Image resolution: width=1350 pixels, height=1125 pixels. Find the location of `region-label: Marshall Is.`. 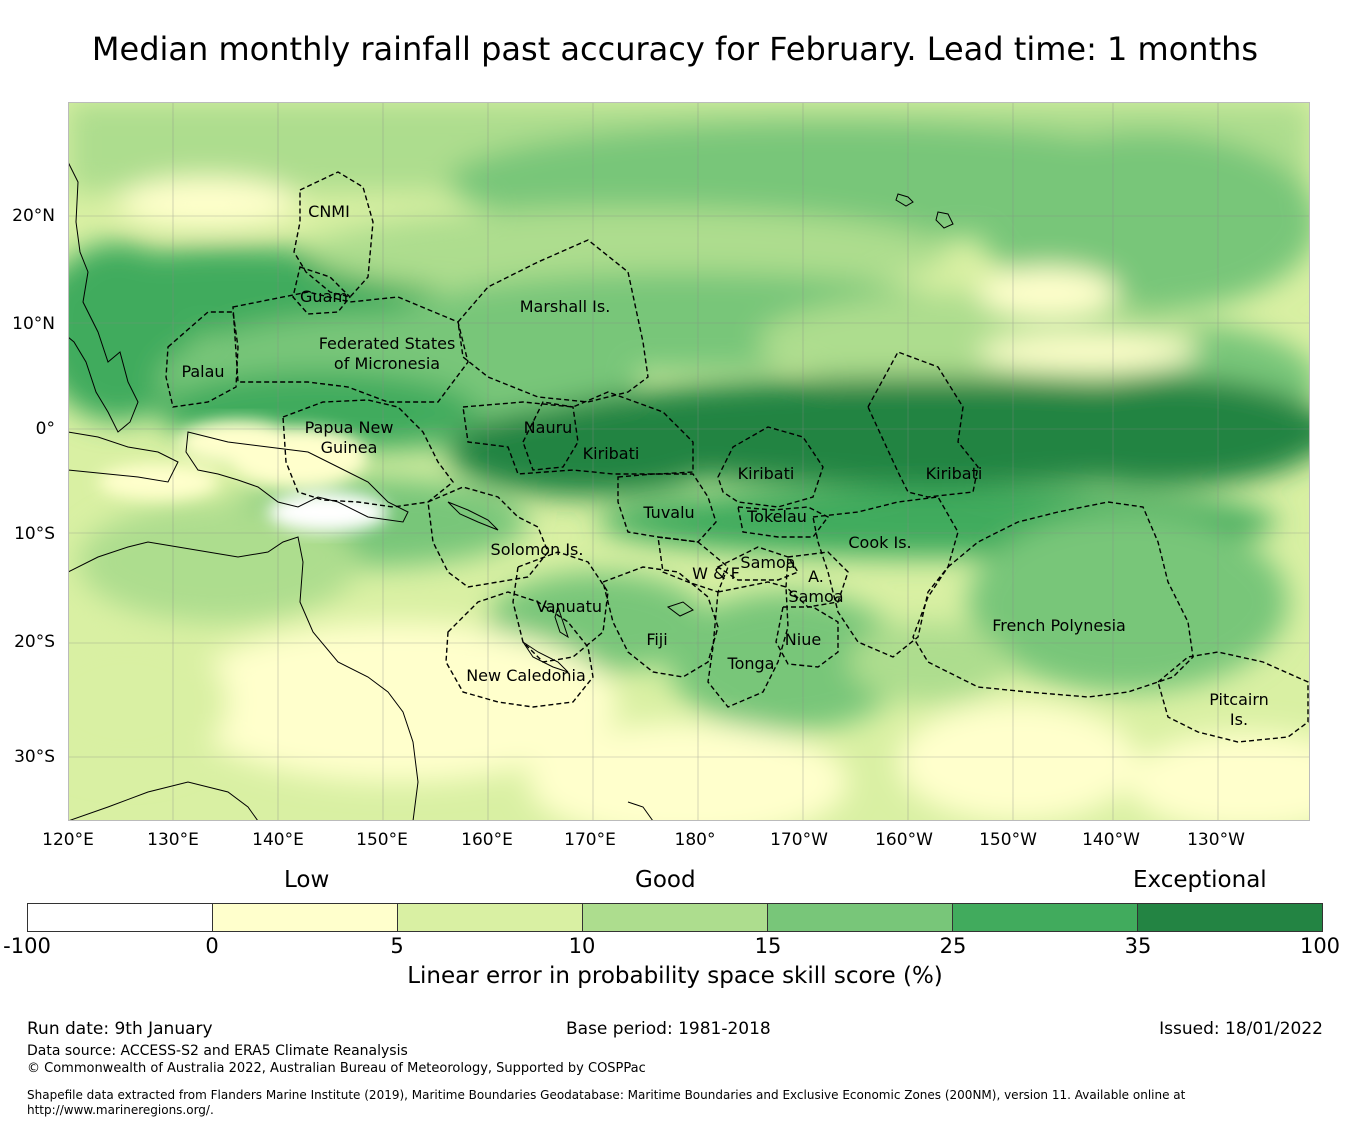

region-label: Marshall Is. is located at coordinates (565, 306).